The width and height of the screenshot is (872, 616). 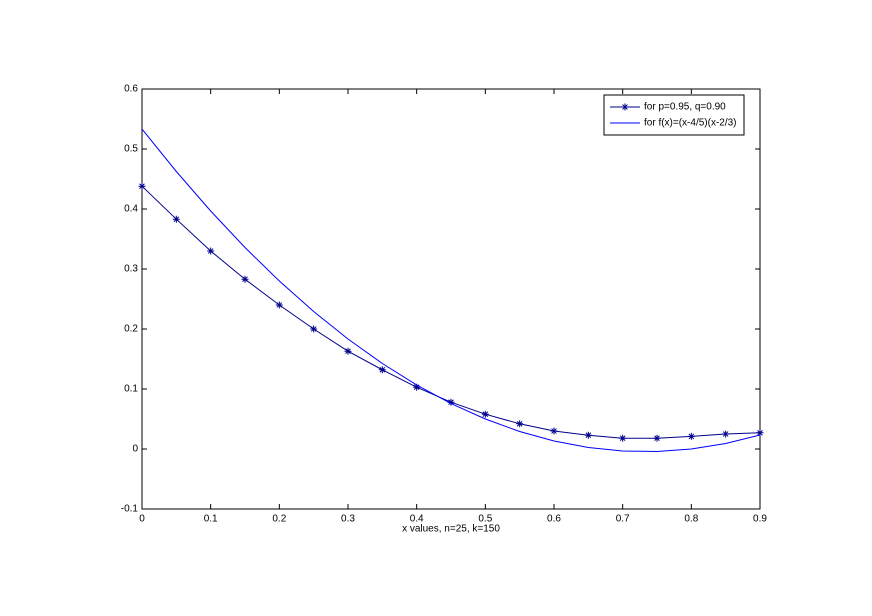 What do you see at coordinates (279, 519) in the screenshot?
I see `x-tick-label: 0.2` at bounding box center [279, 519].